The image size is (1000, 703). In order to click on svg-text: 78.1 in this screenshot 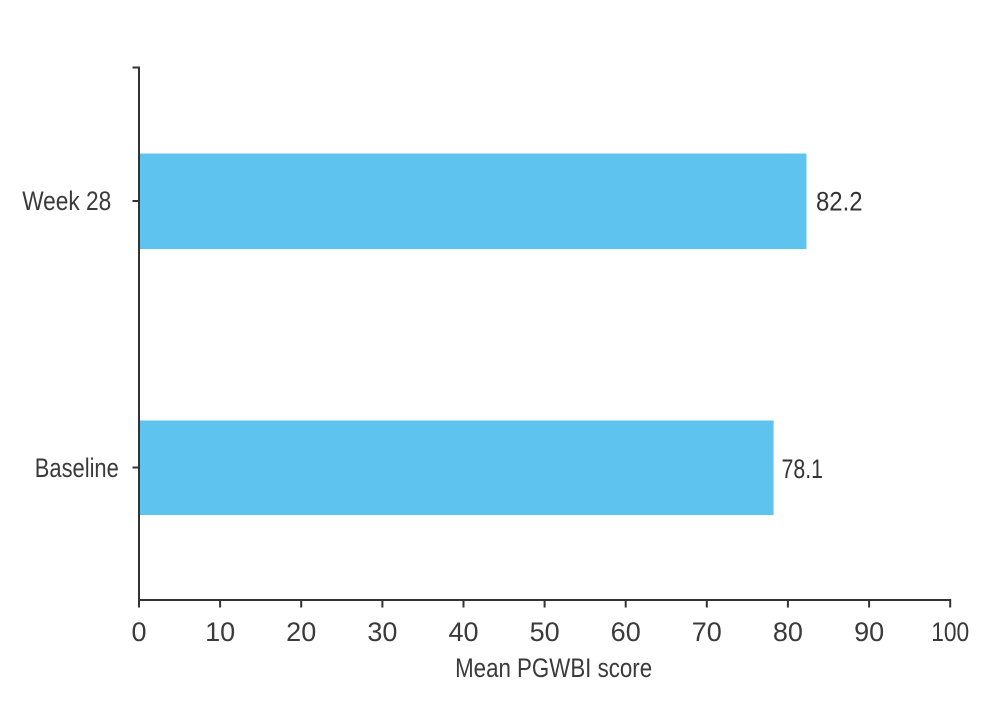, I will do `click(803, 469)`.